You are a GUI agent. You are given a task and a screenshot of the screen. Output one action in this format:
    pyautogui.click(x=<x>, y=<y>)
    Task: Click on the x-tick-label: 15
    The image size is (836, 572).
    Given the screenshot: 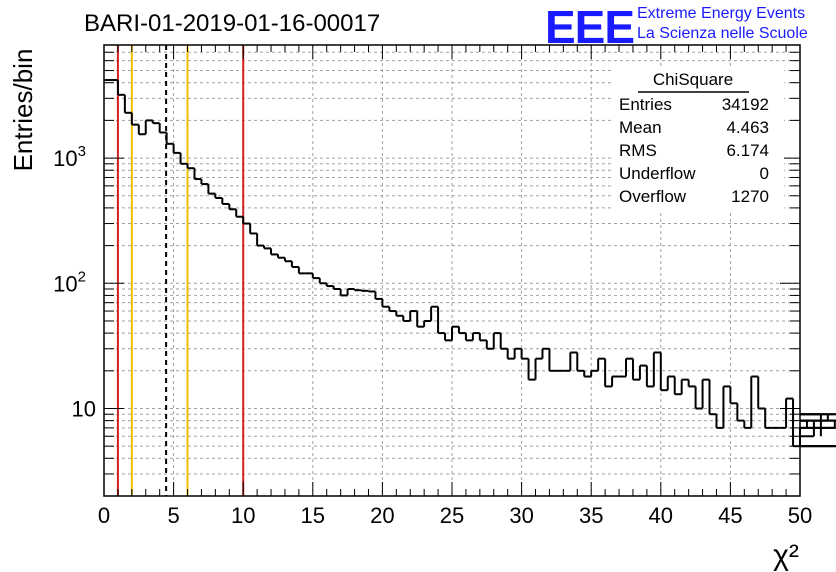 What is the action you would take?
    pyautogui.click(x=313, y=515)
    